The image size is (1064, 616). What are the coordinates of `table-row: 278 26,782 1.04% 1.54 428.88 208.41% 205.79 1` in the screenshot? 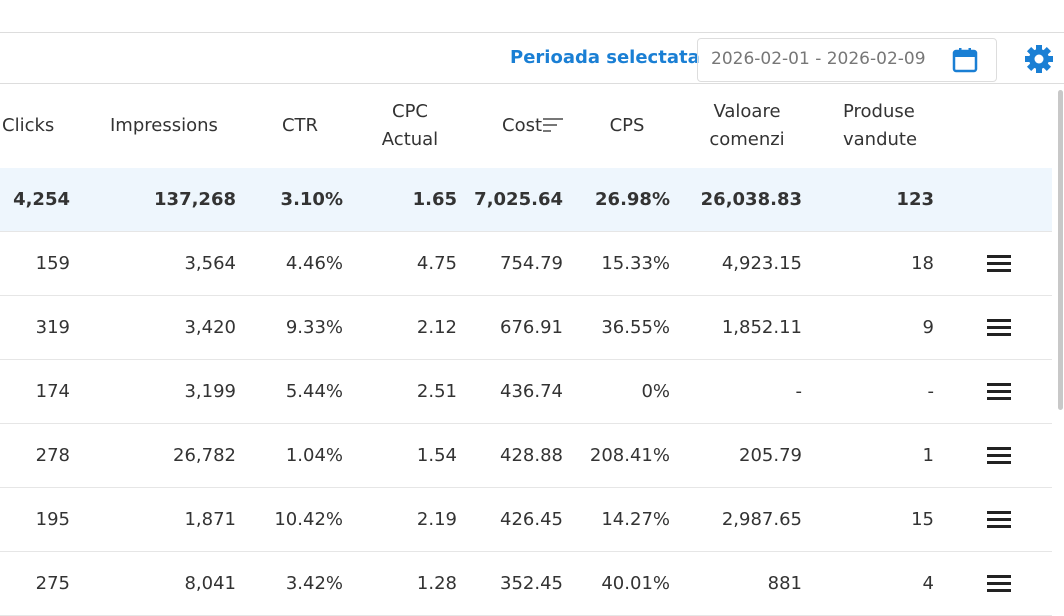 It's located at (526, 456).